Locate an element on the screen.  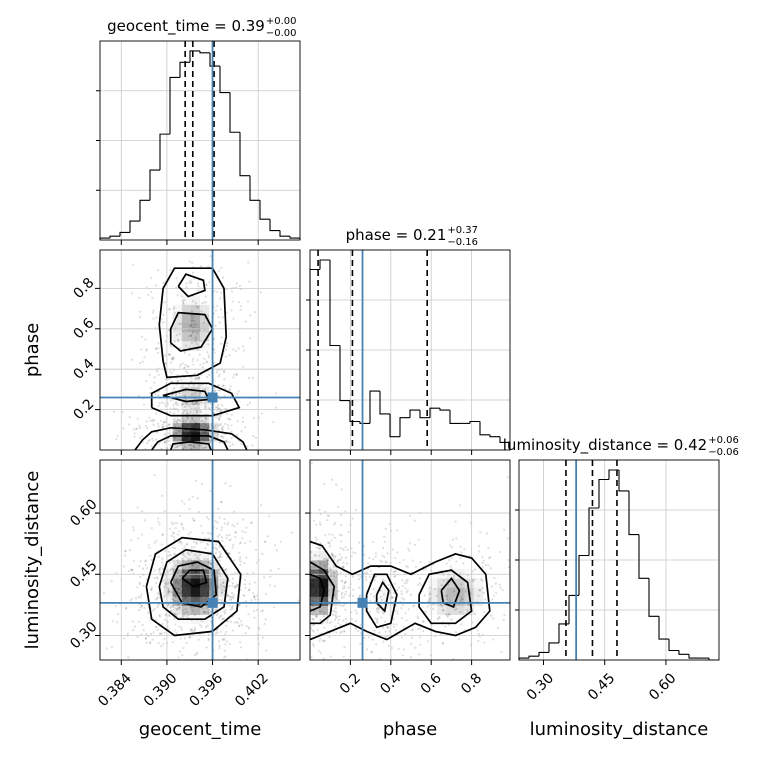
sample-point-geocent_time|phase-21 is located at coordinates (191, 444).